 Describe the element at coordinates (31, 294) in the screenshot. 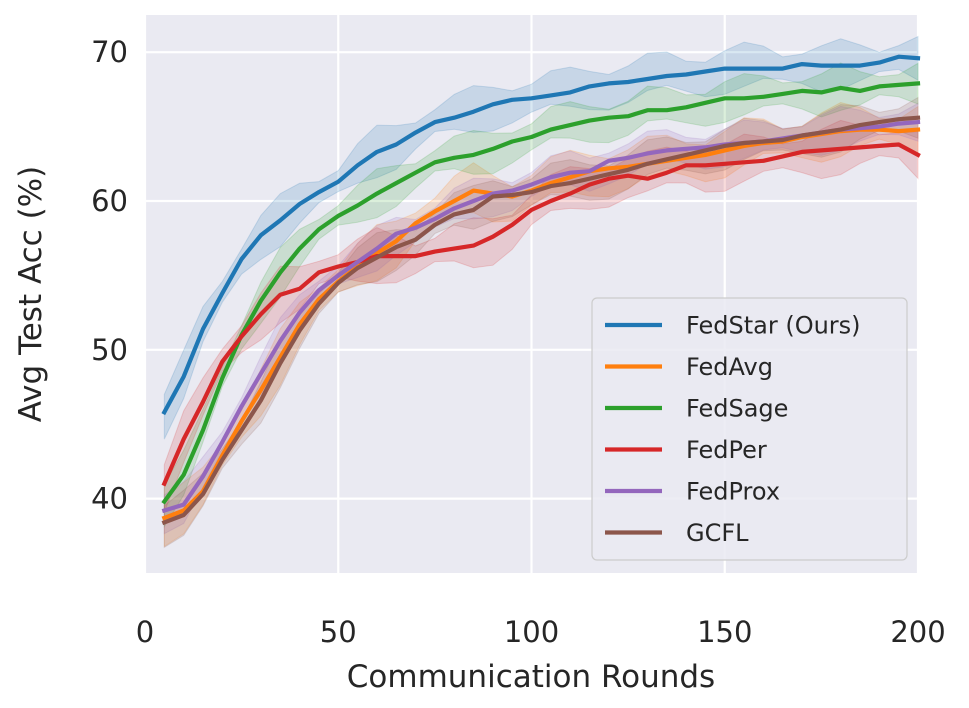

I see `y-axis-label: Avg Test Acc (%)` at that location.